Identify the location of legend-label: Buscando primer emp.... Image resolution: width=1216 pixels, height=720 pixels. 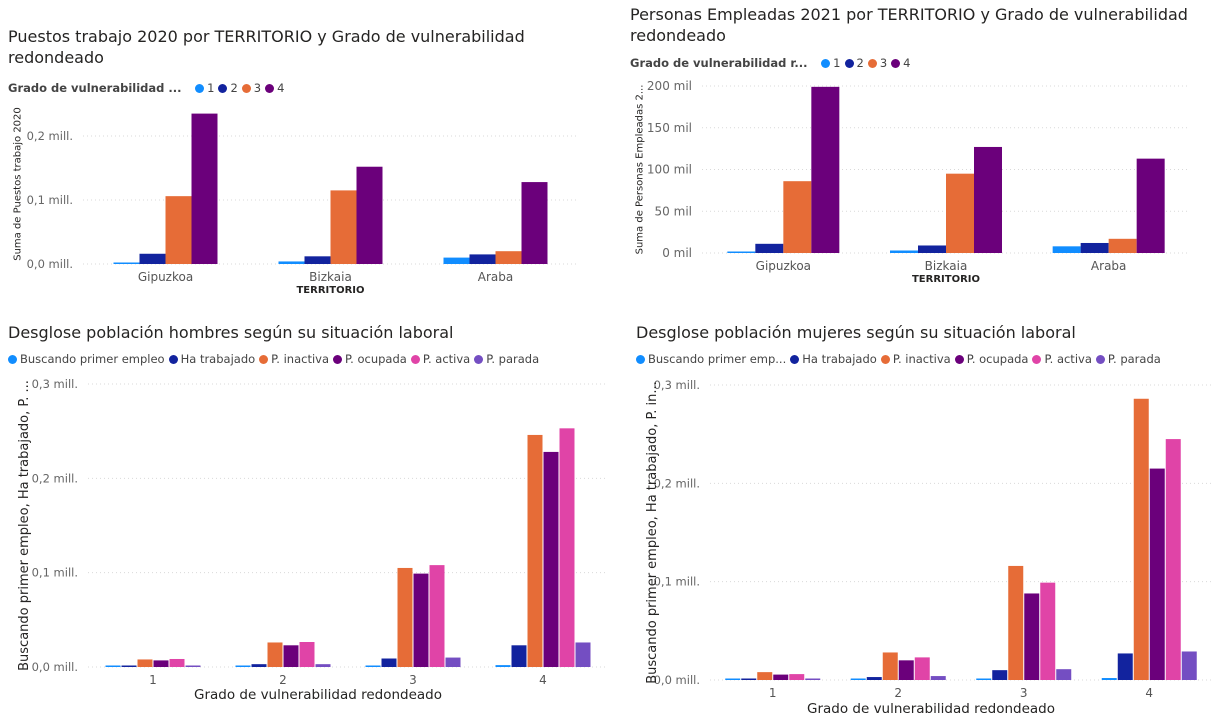
(717, 359).